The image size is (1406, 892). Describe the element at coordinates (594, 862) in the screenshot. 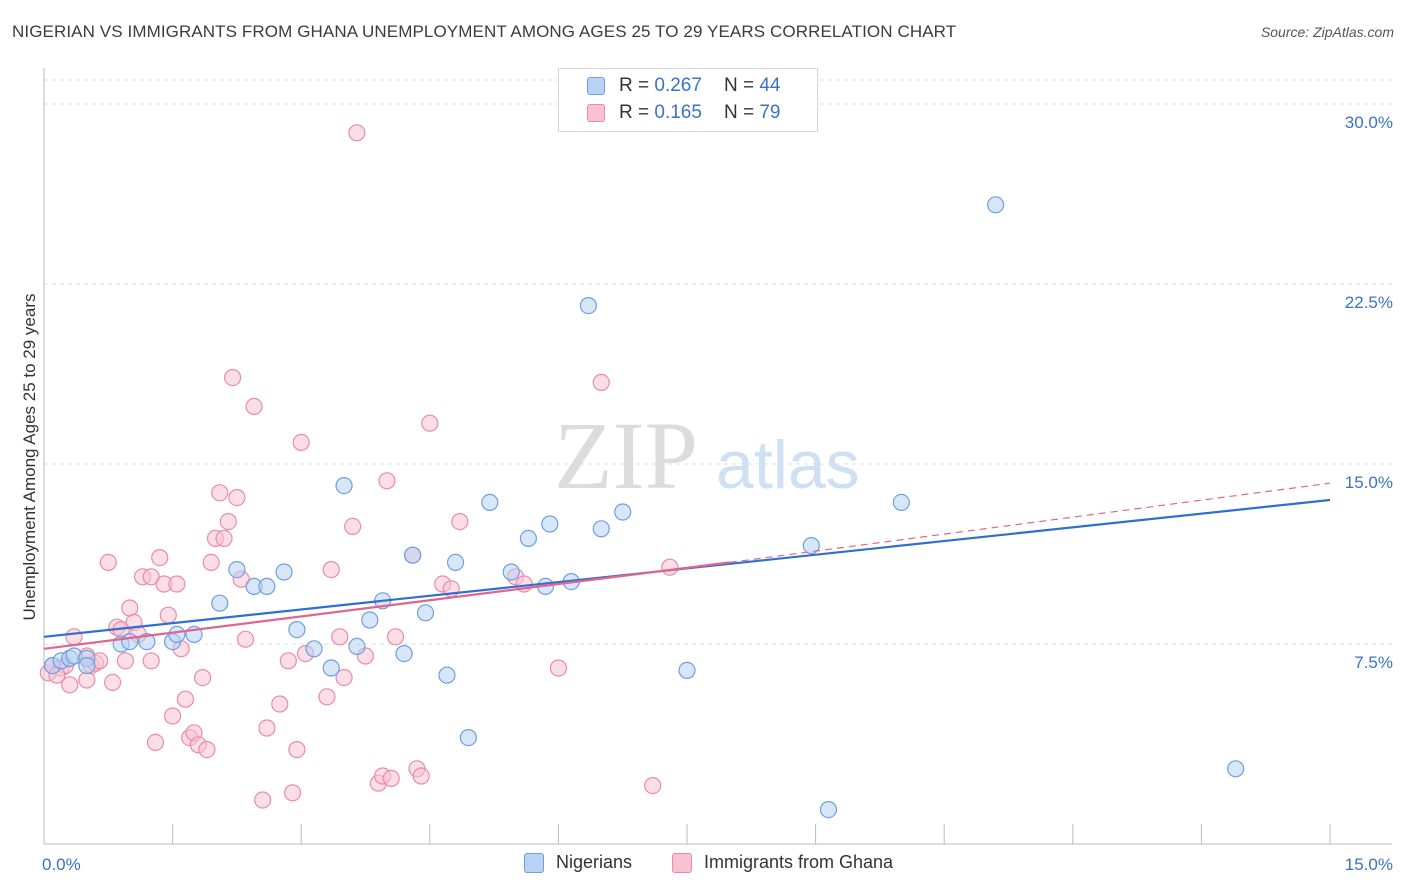

I see `series-legend-label: Nigerians` at that location.